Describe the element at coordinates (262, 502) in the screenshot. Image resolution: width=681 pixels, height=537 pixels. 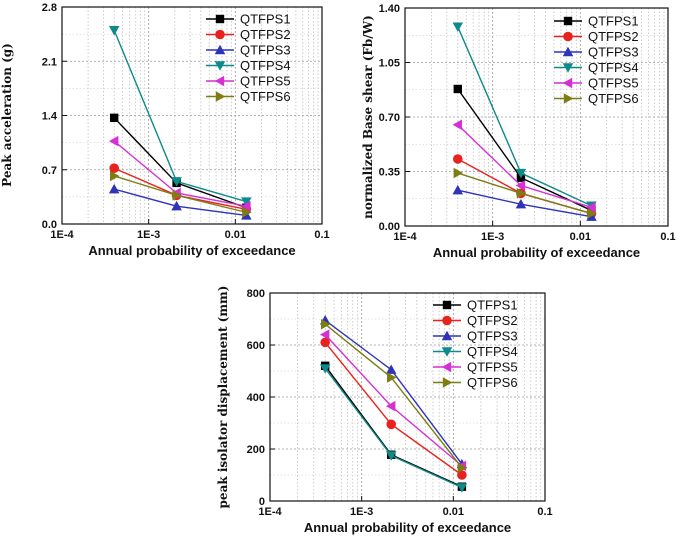
I see `y-tick-label: 0` at that location.